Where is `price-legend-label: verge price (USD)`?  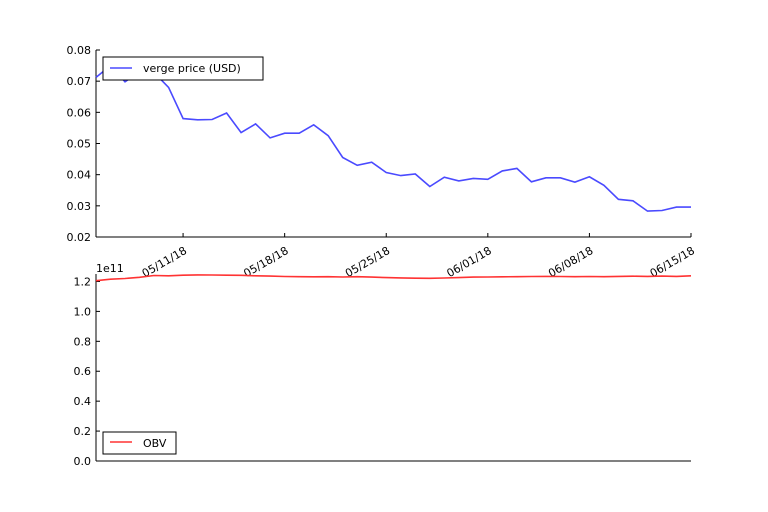
price-legend-label: verge price (USD) is located at coordinates (192, 68).